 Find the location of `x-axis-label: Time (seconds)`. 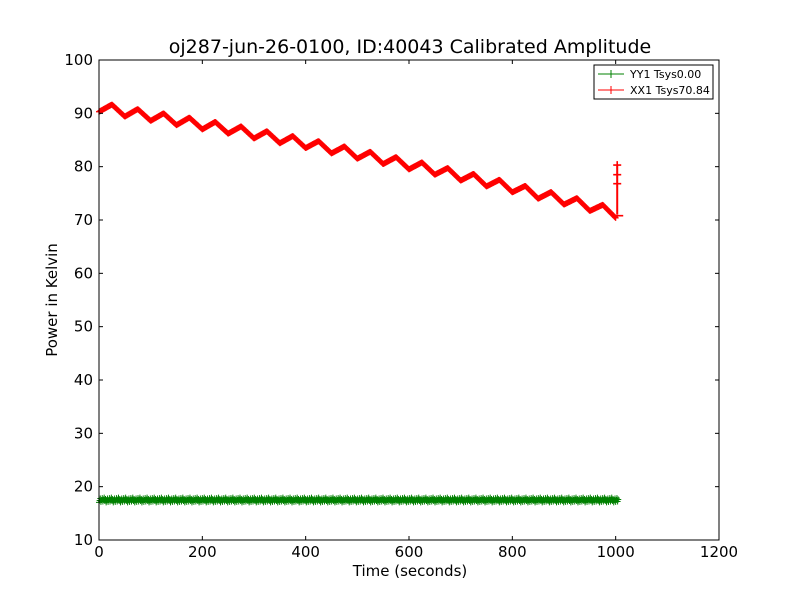

x-axis-label: Time (seconds) is located at coordinates (410, 571).